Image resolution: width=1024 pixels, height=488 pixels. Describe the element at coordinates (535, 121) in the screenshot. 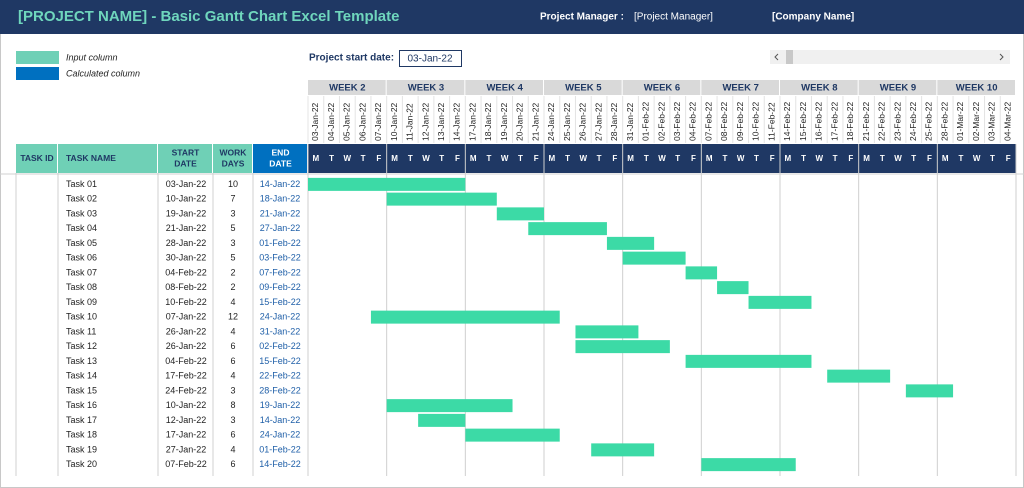

I see `date-label: 21-Jan-22` at that location.